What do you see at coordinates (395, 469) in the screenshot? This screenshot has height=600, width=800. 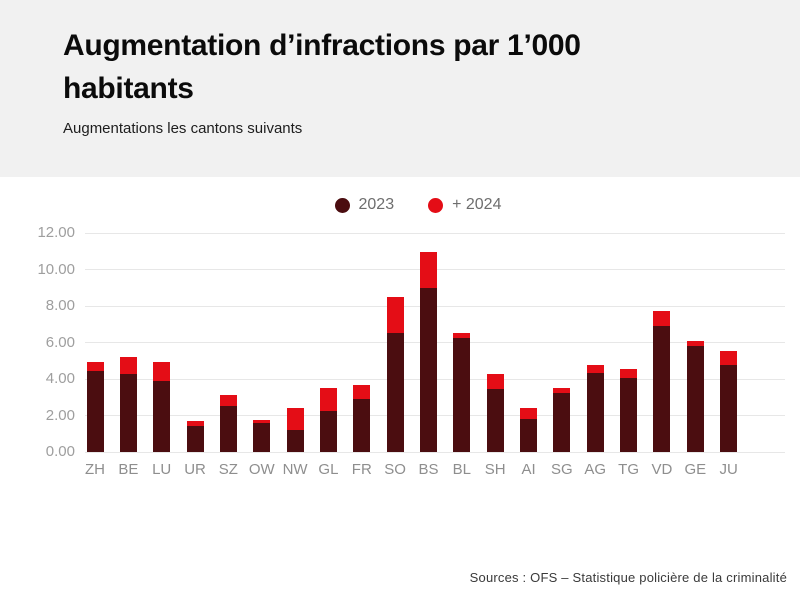 I see `x-axis-label-SO: SO` at bounding box center [395, 469].